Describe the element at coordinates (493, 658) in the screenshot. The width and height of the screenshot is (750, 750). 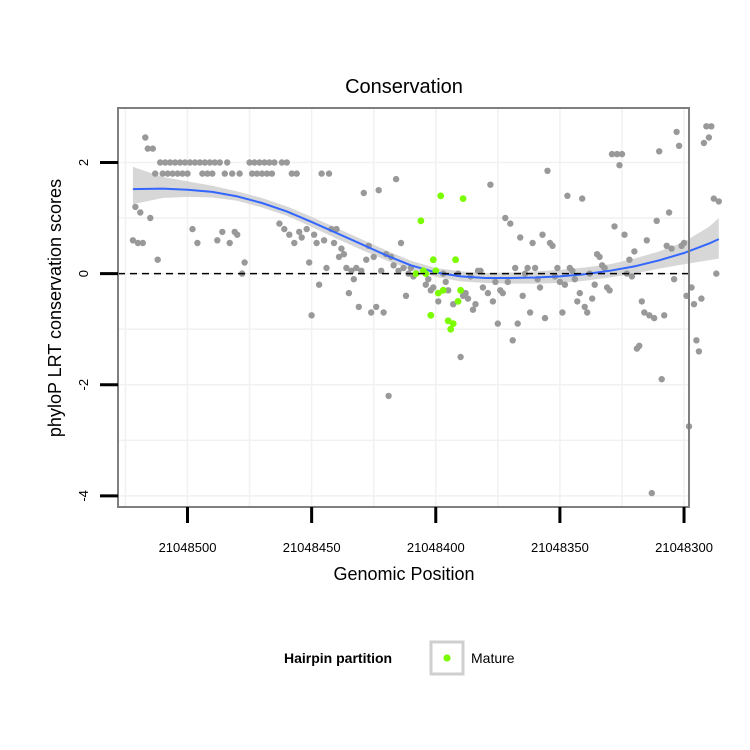
I see `legend-label-mature: Mature` at that location.